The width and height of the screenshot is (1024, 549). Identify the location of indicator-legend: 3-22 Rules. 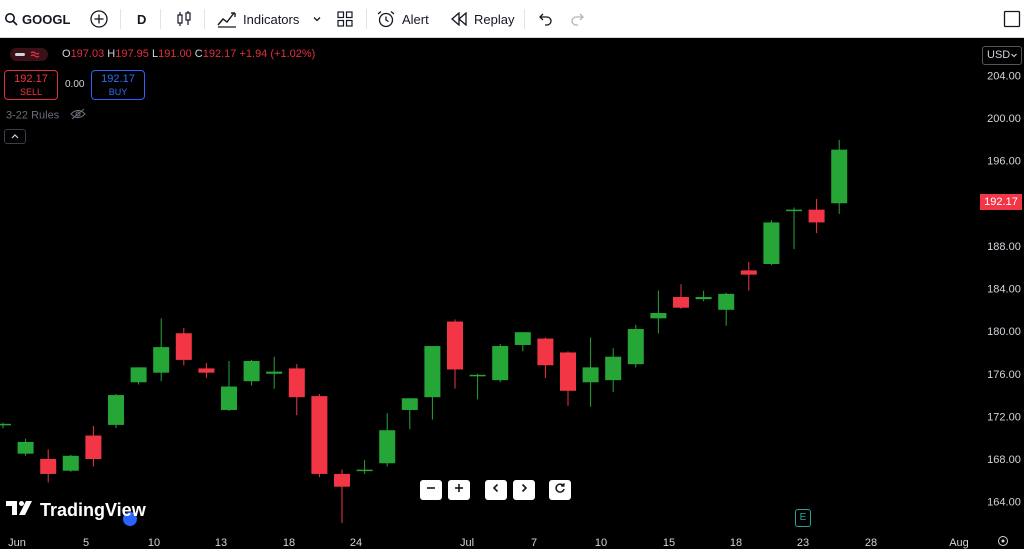
(46, 115).